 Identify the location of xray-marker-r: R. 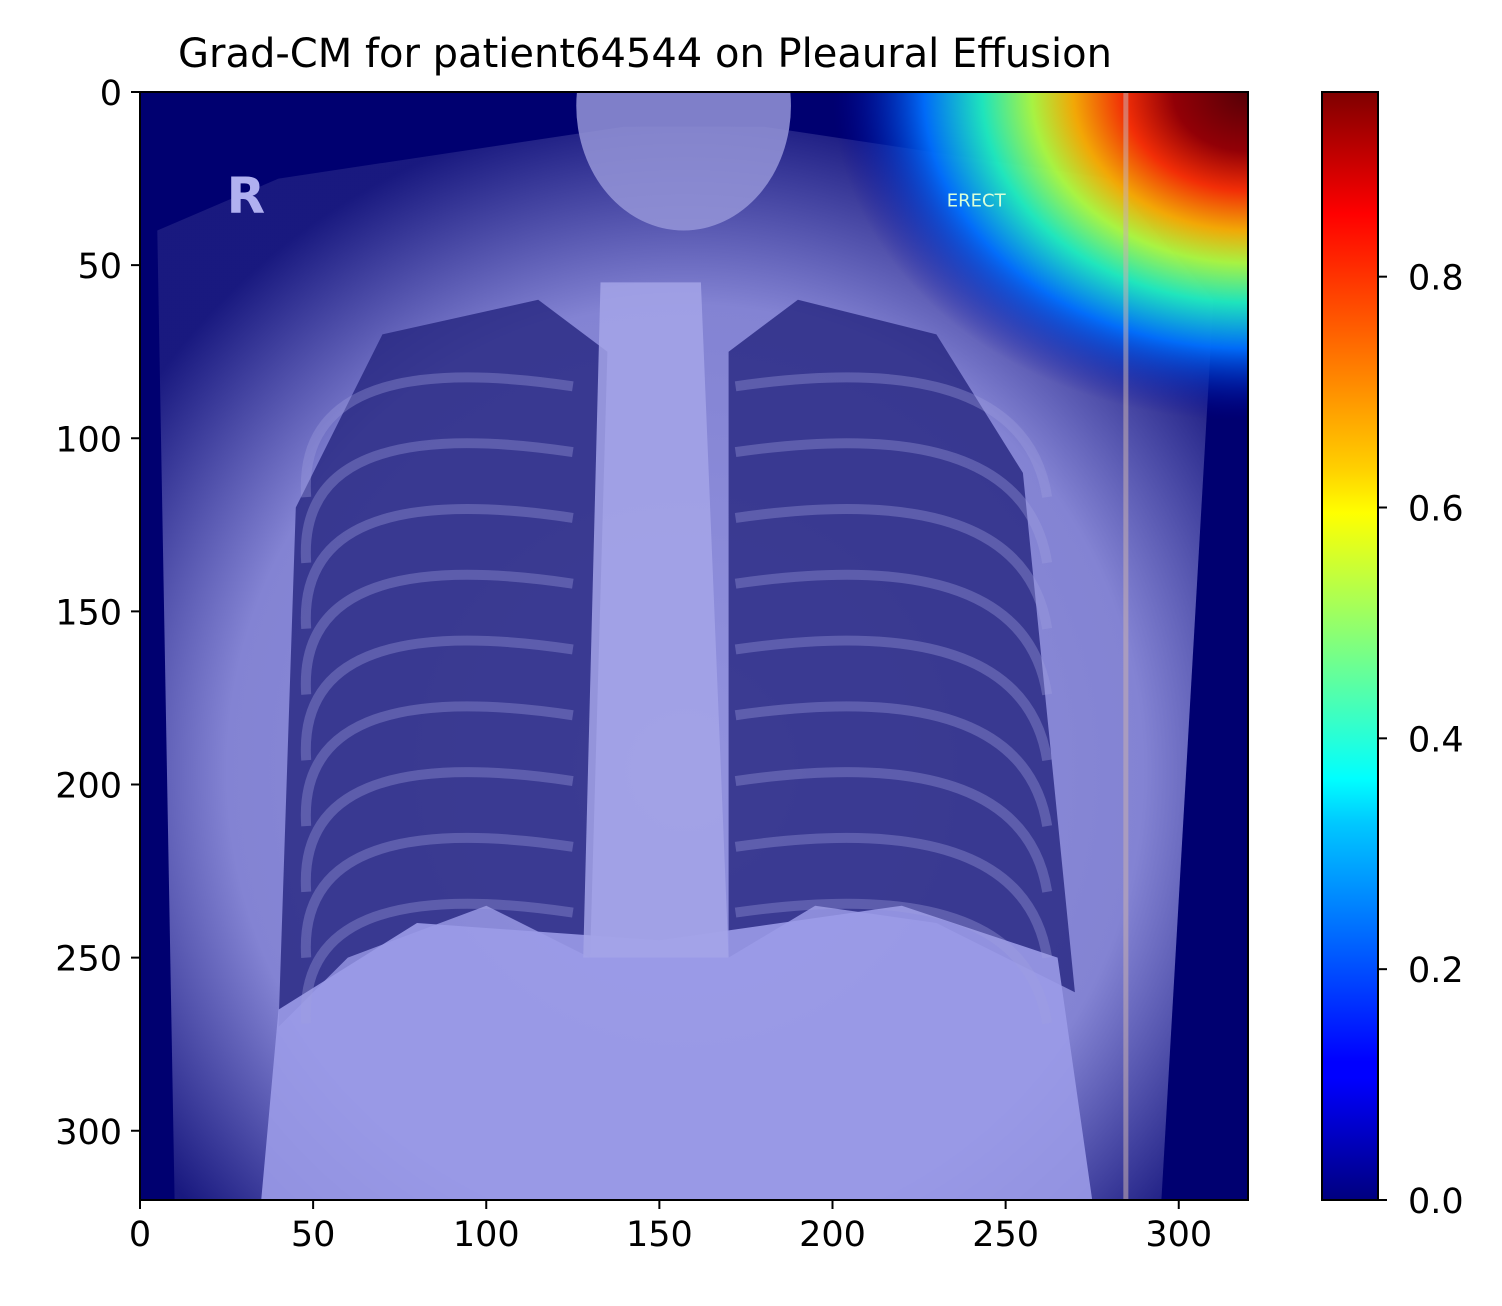
(246, 196).